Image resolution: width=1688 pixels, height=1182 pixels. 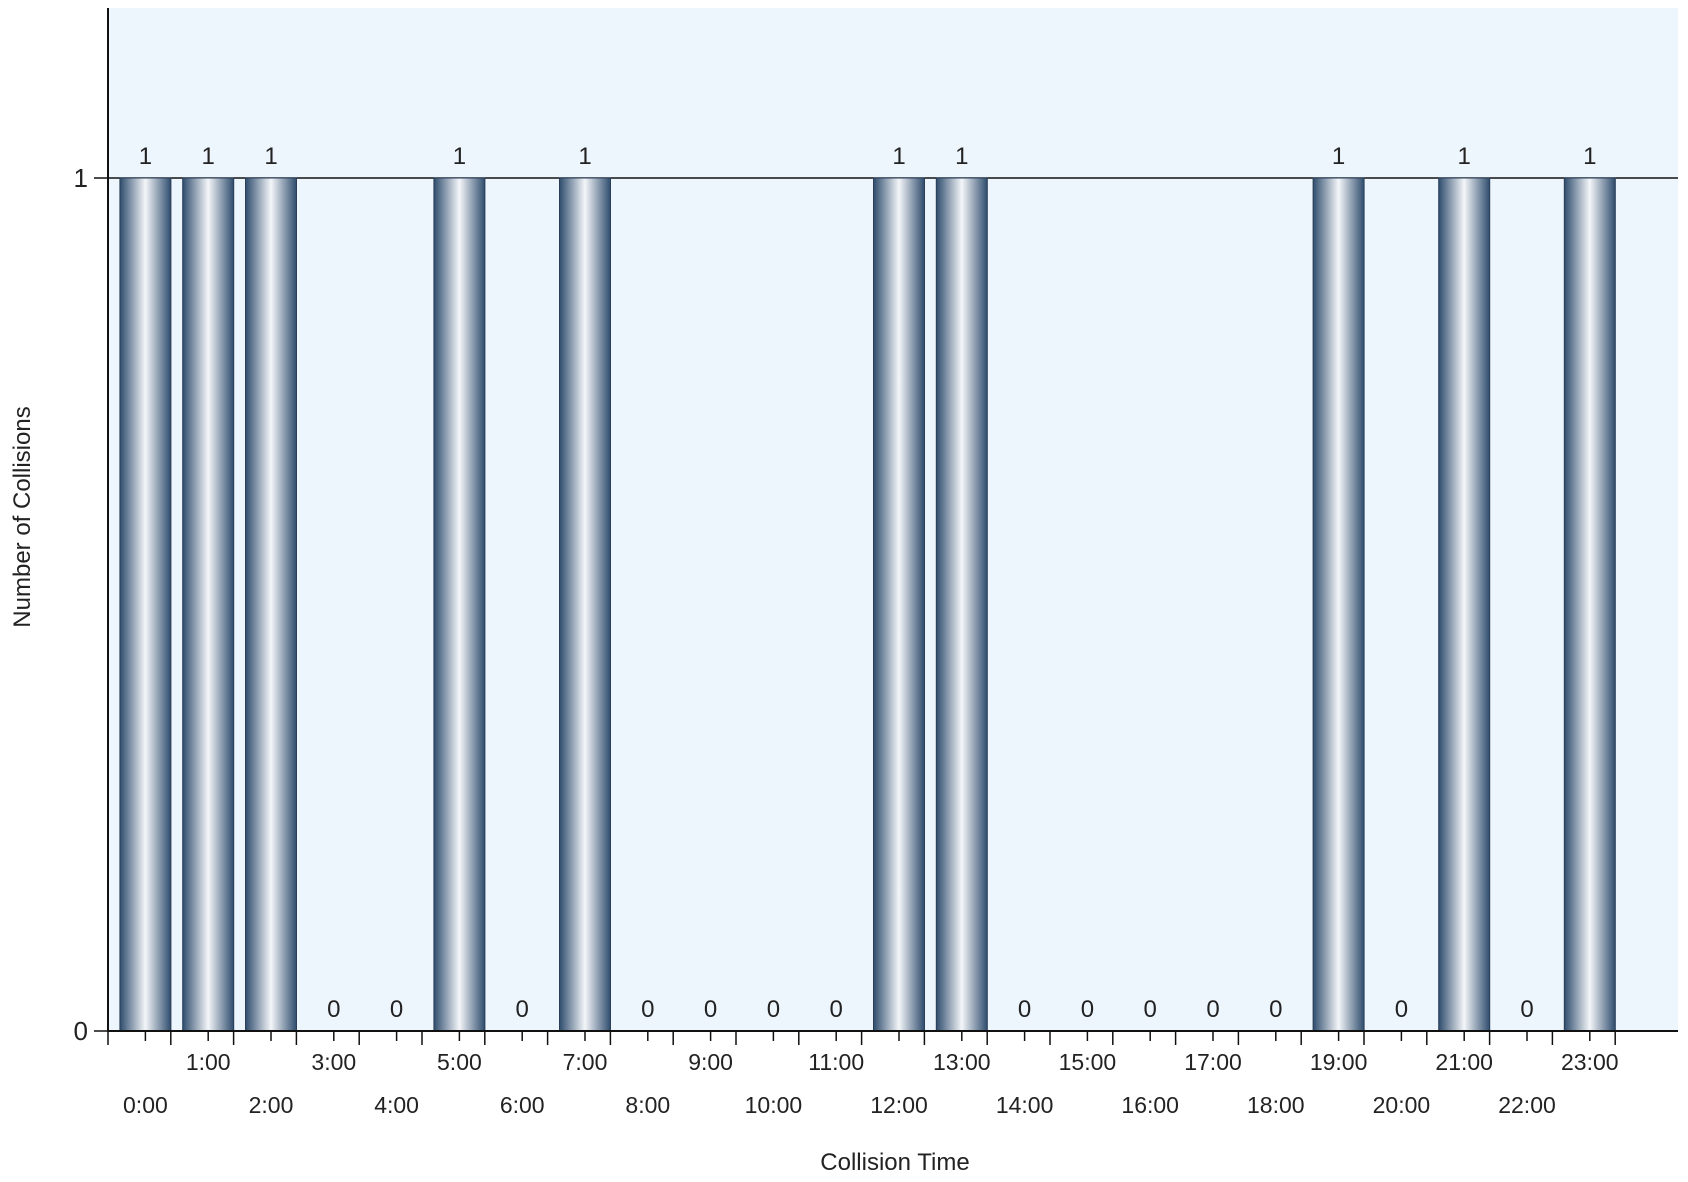 What do you see at coordinates (1589, 156) in the screenshot?
I see `data-label-23:00: 1` at bounding box center [1589, 156].